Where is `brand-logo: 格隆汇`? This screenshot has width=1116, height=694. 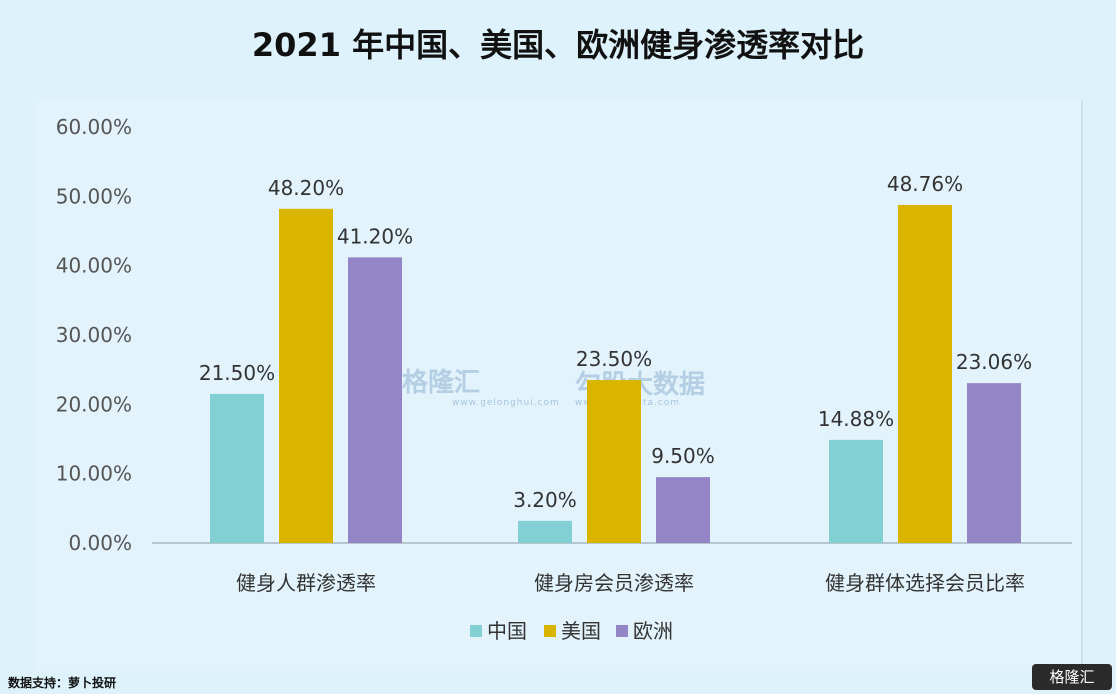 brand-logo: 格隆汇 is located at coordinates (1072, 677).